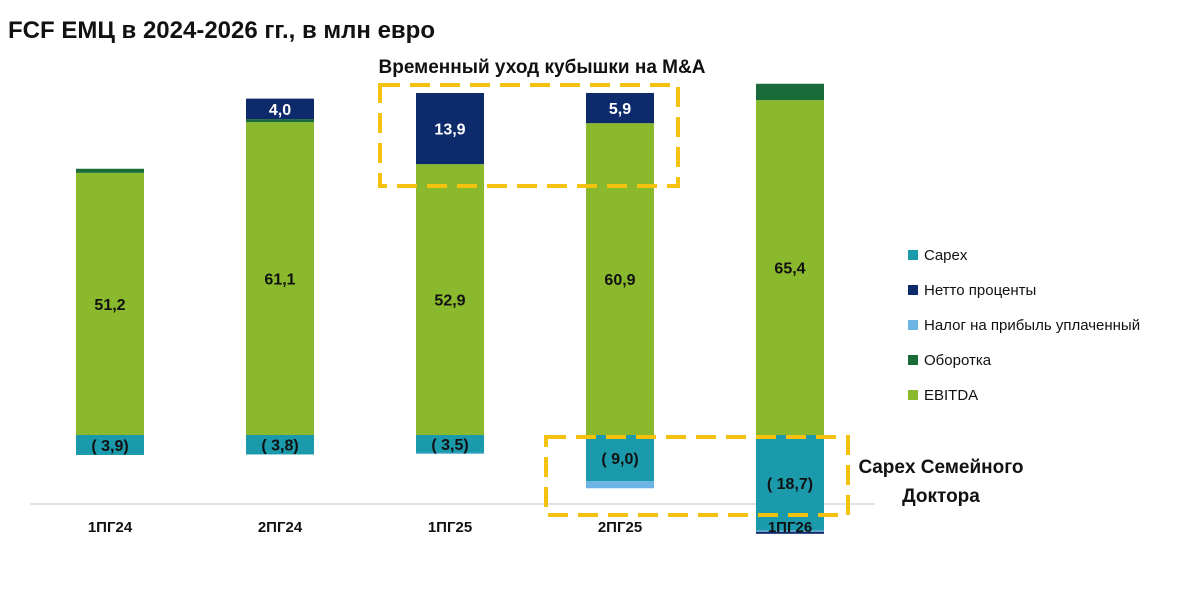 Image resolution: width=1191 pixels, height=597 pixels. I want to click on highlight-box-top, so click(529, 135).